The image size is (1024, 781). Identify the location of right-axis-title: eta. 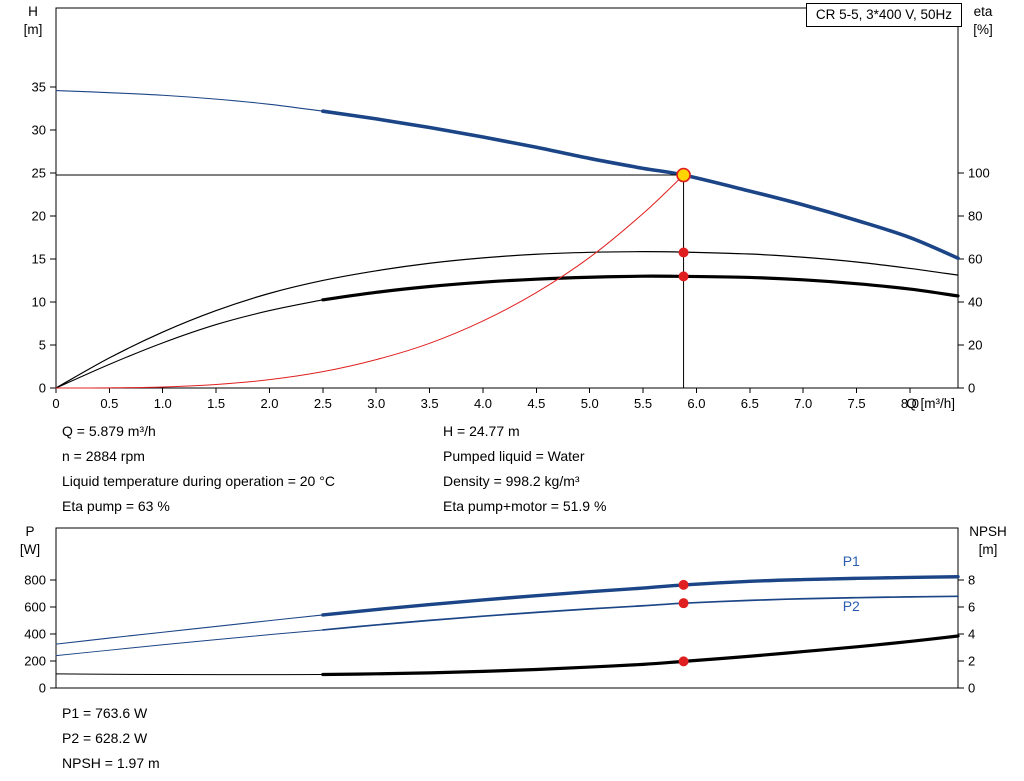
(983, 11).